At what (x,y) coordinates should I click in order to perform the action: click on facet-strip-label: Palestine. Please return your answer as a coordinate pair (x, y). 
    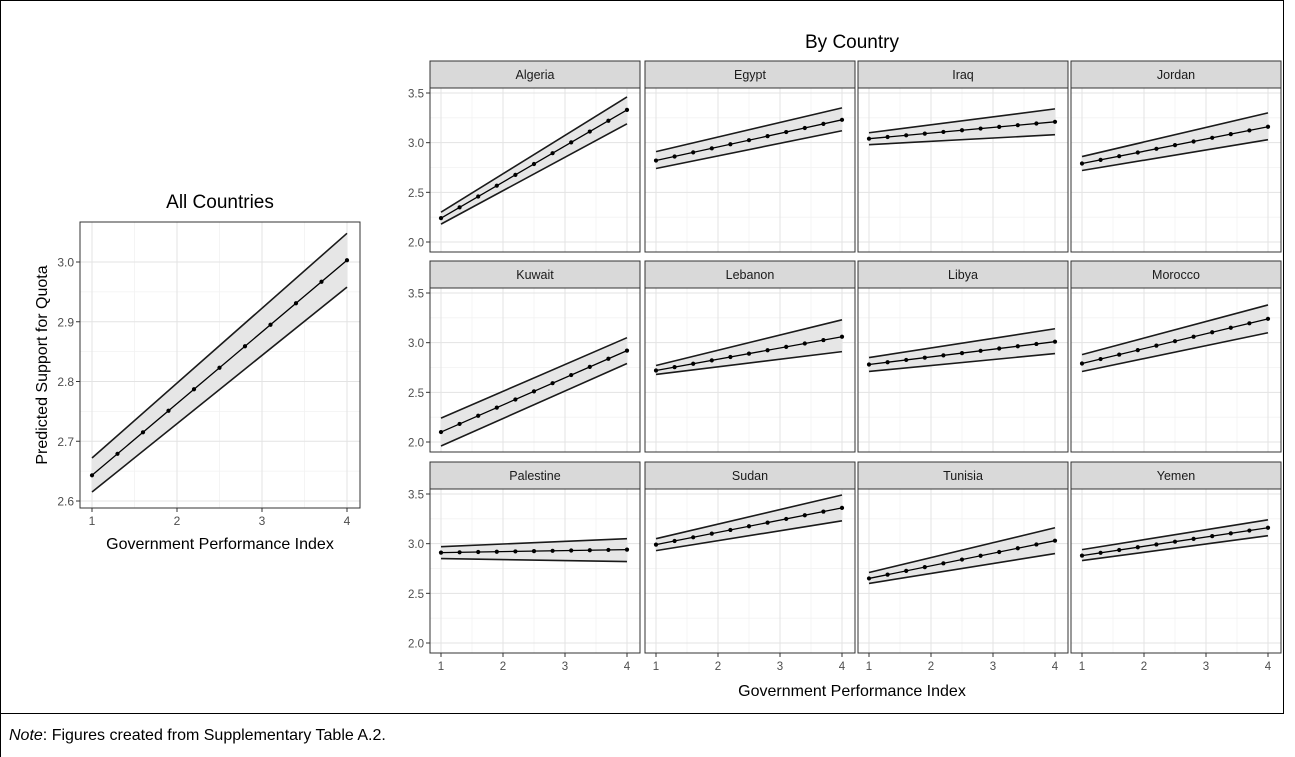
    Looking at the image, I should click on (534, 476).